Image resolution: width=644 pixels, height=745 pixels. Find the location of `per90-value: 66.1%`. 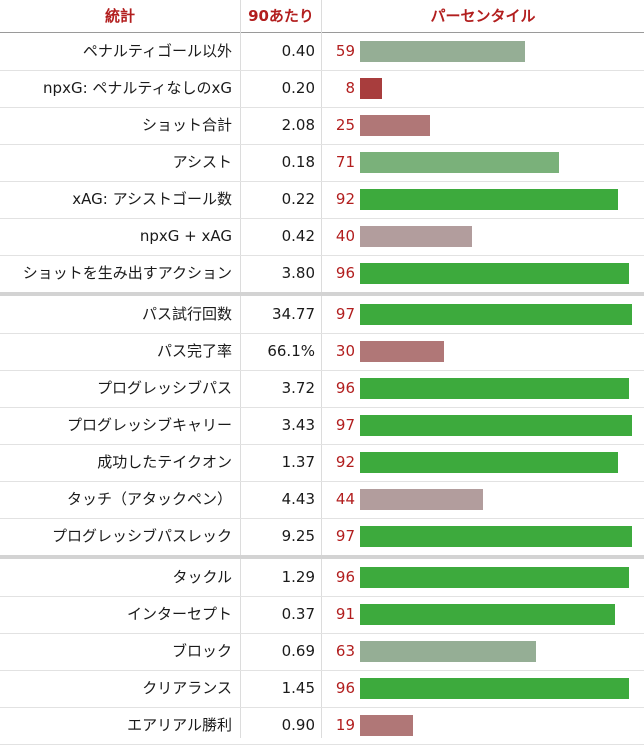

per90-value: 66.1% is located at coordinates (291, 351).